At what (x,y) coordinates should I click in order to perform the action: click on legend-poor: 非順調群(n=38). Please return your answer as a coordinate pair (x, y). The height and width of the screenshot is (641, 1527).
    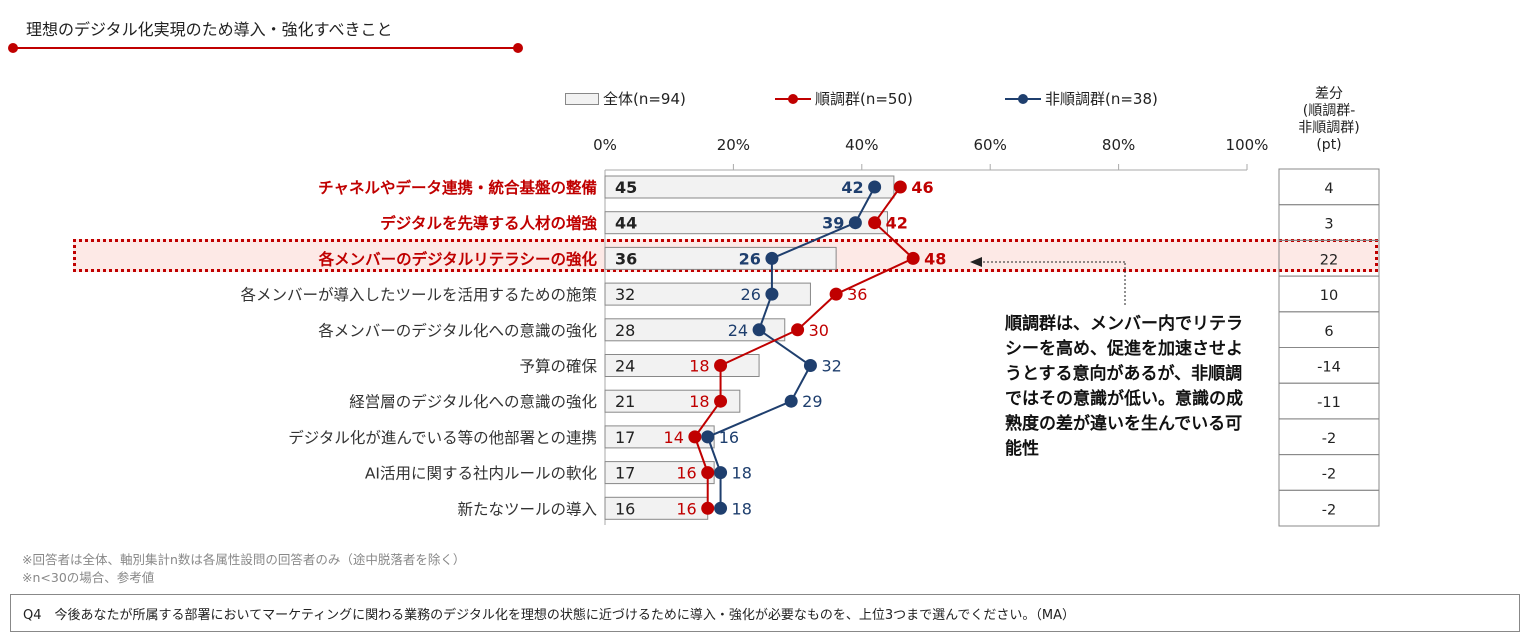
    Looking at the image, I should click on (1081, 98).